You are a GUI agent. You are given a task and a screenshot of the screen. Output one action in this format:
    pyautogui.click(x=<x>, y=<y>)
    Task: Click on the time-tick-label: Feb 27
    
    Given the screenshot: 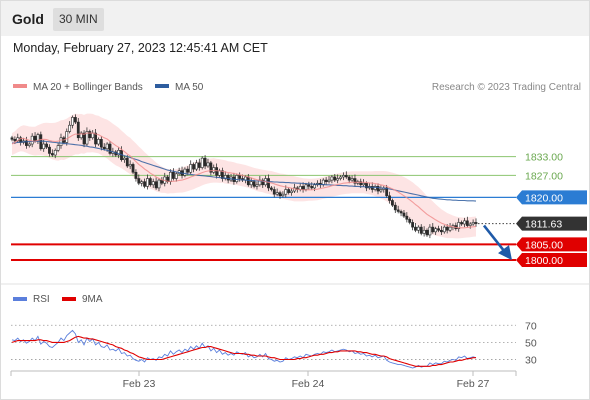 What is the action you would take?
    pyautogui.click(x=473, y=384)
    